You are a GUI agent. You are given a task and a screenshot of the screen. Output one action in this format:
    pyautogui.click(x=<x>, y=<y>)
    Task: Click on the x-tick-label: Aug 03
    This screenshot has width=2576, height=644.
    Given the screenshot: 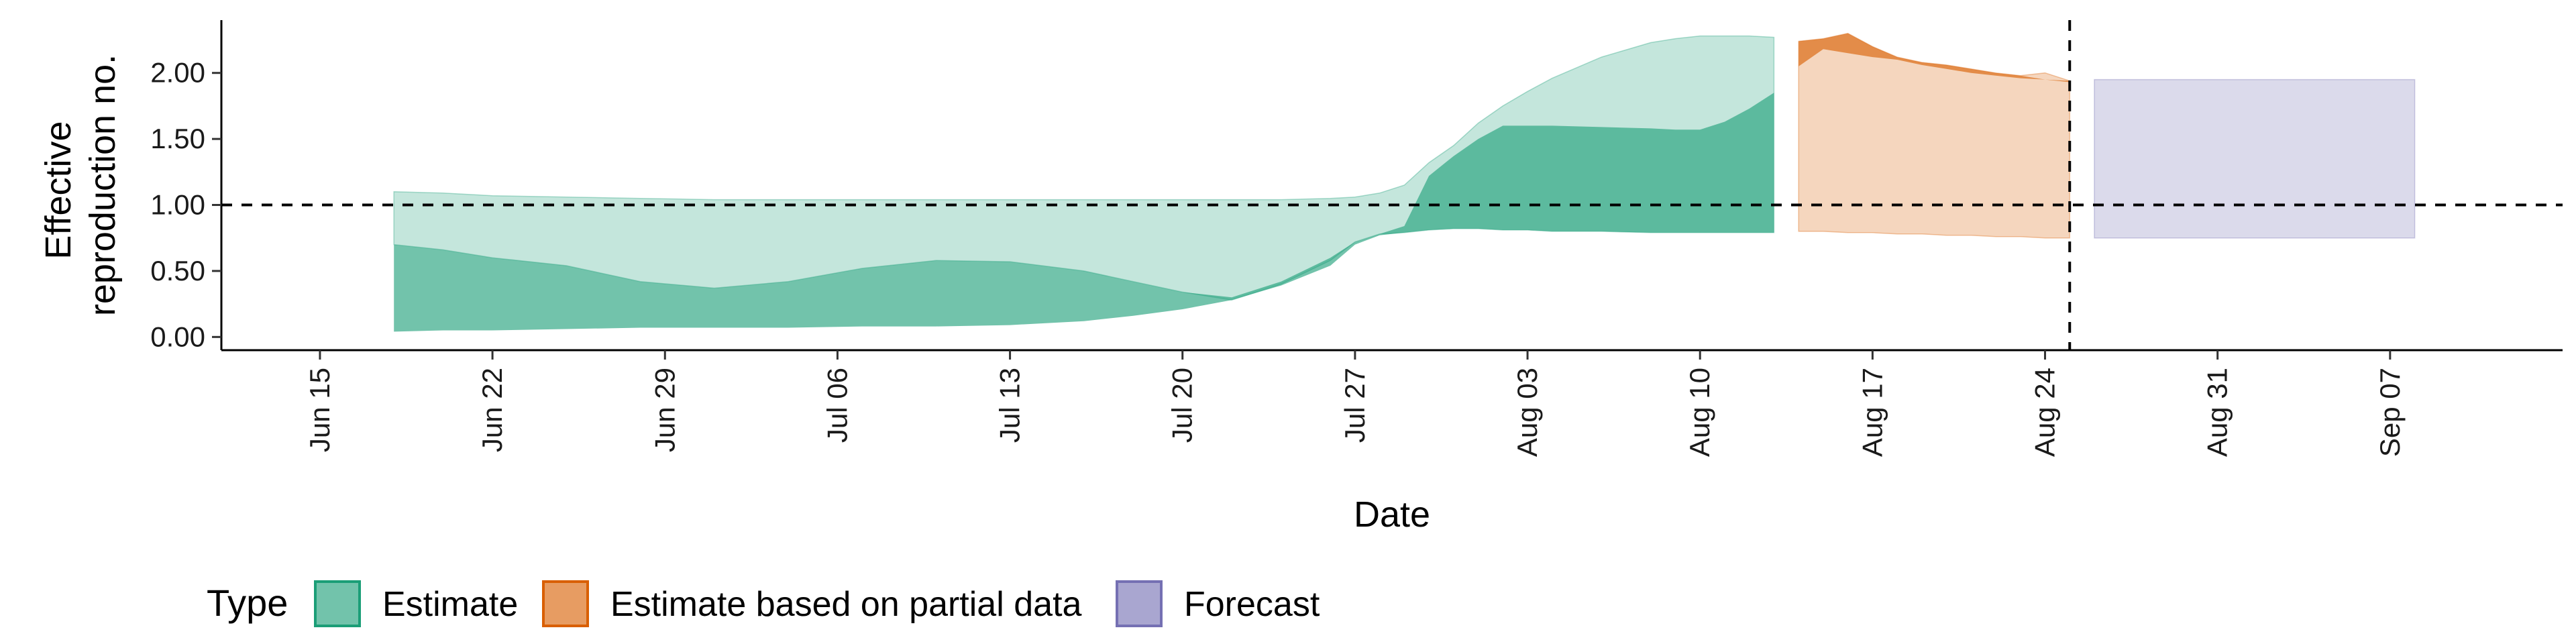 What is the action you would take?
    pyautogui.click(x=1527, y=412)
    